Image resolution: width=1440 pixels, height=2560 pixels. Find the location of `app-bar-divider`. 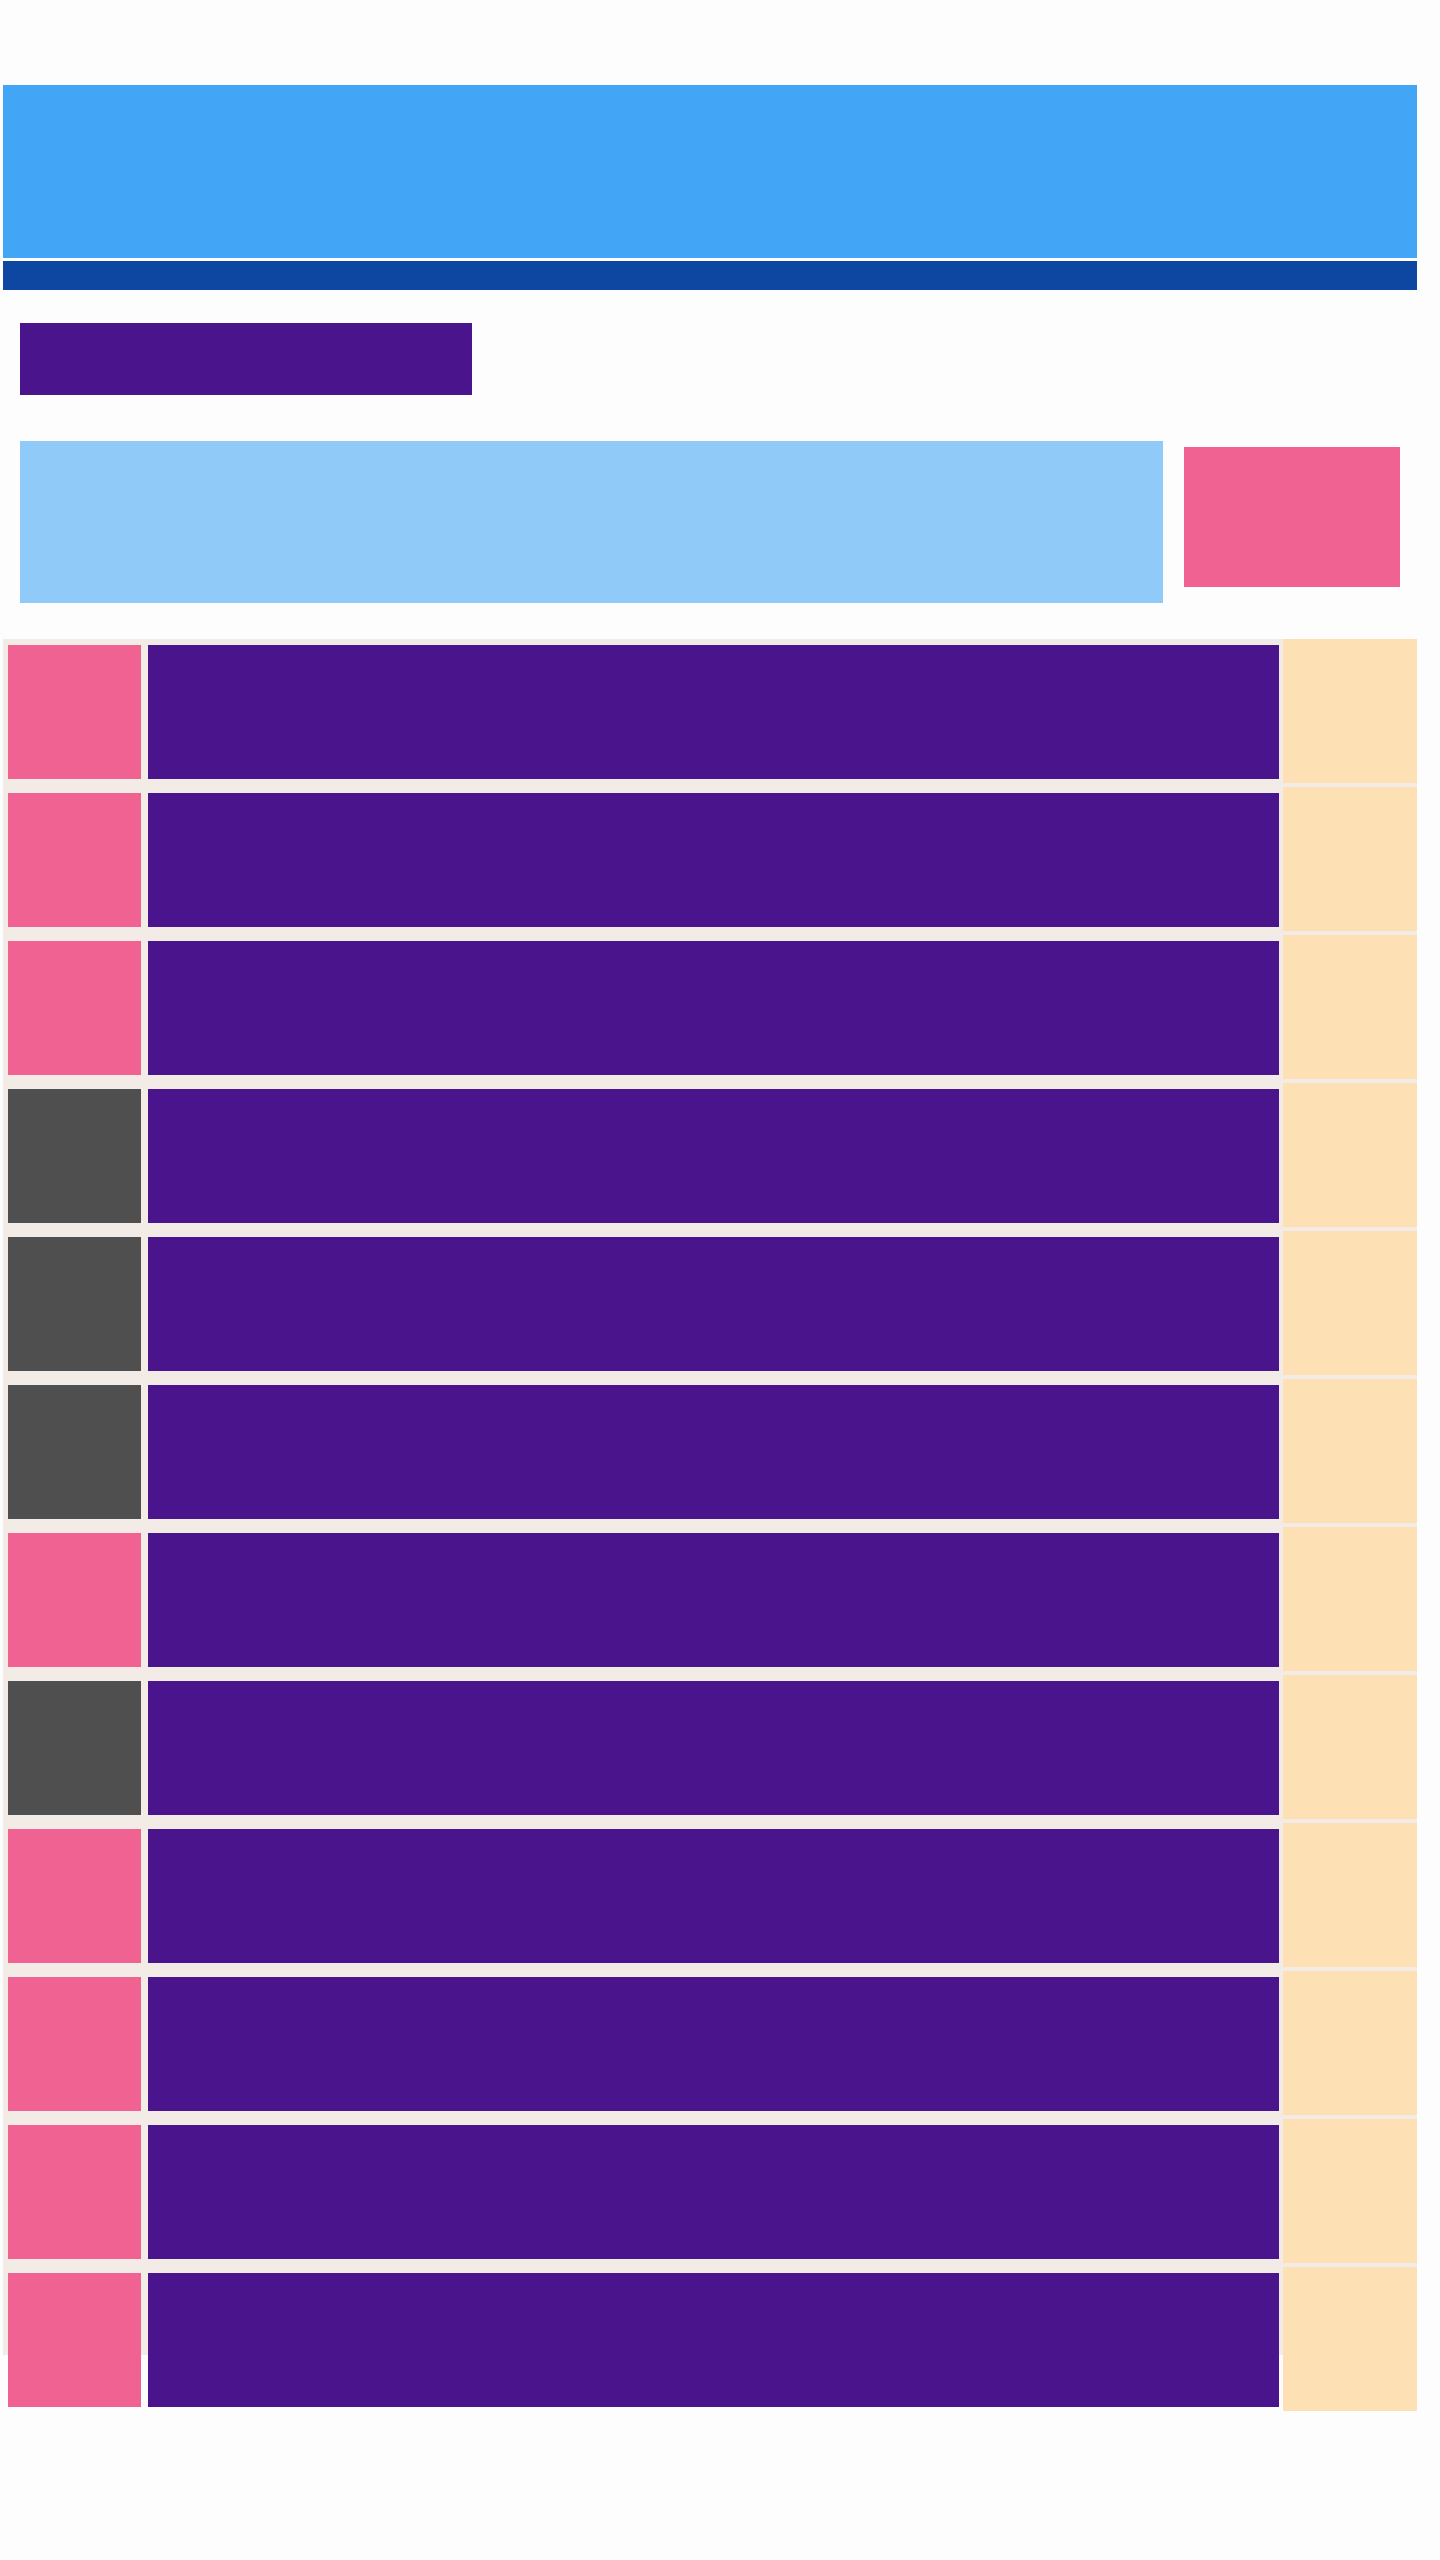

app-bar-divider is located at coordinates (710, 259).